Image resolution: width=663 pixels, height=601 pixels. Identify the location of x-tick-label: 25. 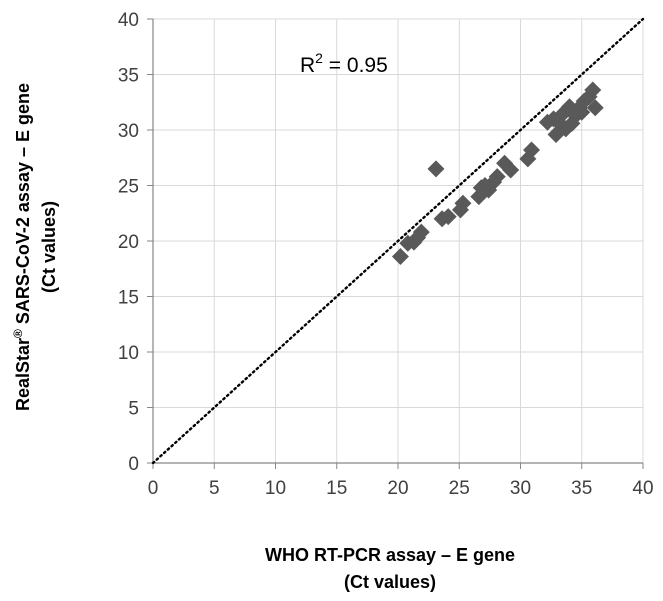
(459, 488).